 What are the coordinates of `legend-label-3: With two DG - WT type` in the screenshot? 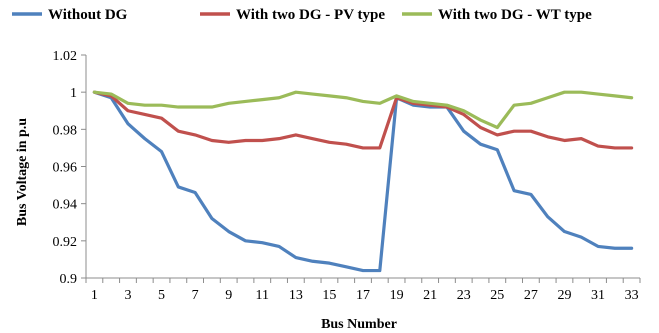 It's located at (515, 15).